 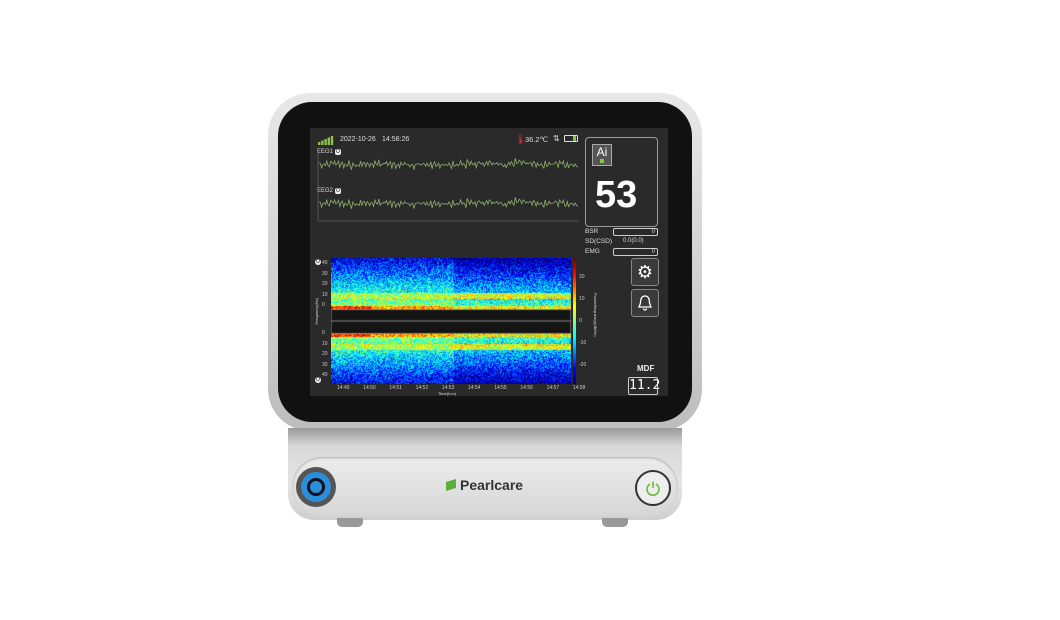 What do you see at coordinates (316, 311) in the screenshot?
I see `y-axis-label: Frequency(Hz)` at bounding box center [316, 311].